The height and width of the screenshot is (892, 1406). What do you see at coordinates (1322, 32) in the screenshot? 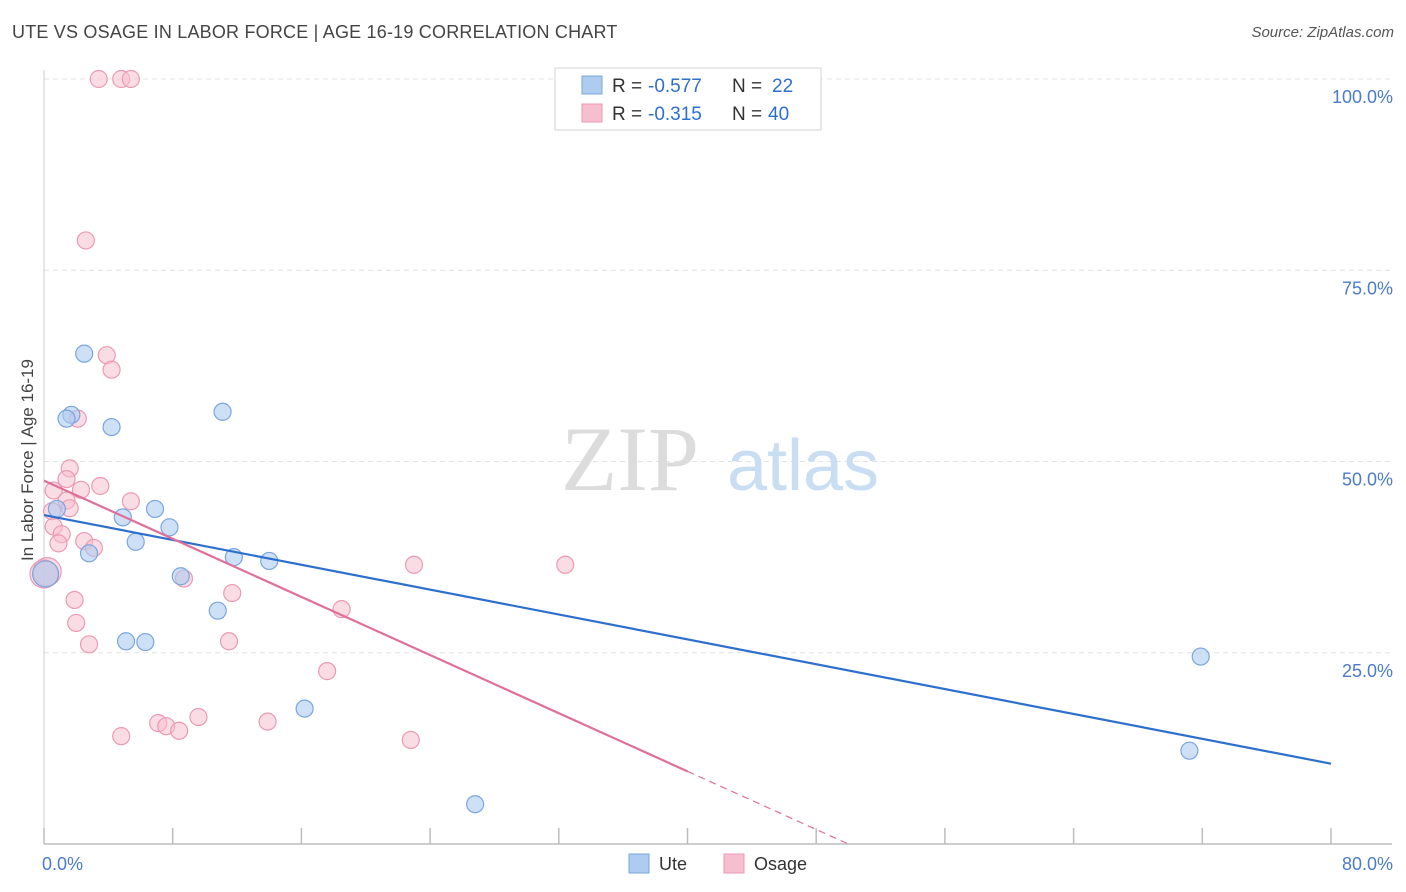
I see `source-credit: Source: ZipAtlas.com` at bounding box center [1322, 32].